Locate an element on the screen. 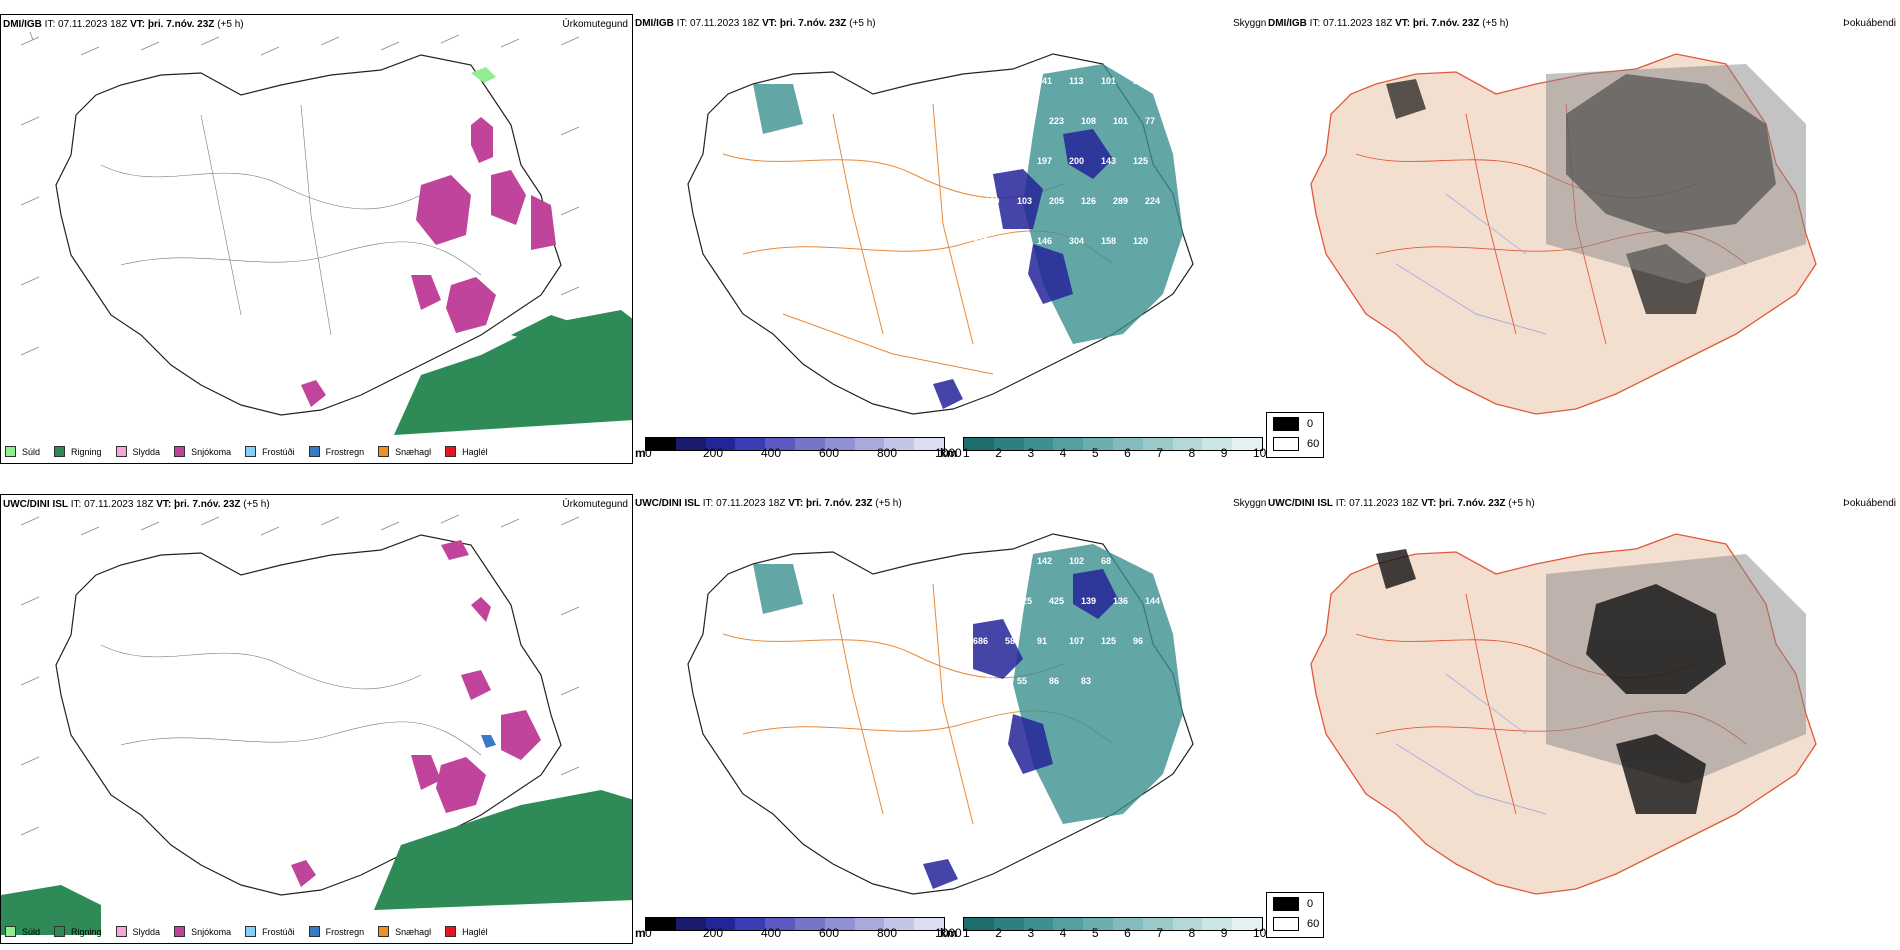  colorbar-tick: 200 is located at coordinates (713, 453).